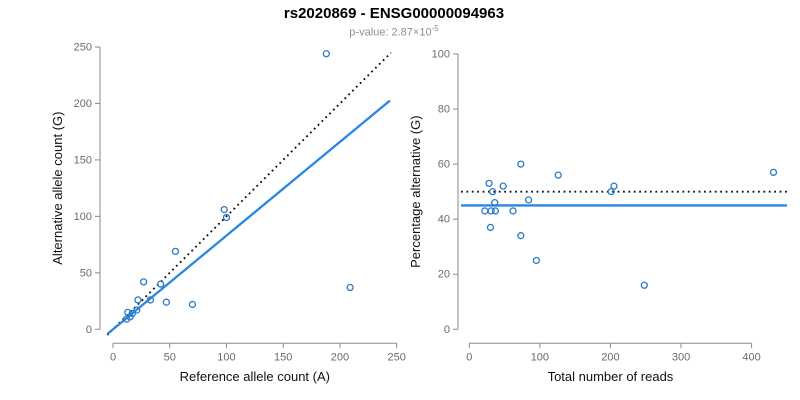 This screenshot has width=800, height=400. What do you see at coordinates (83, 104) in the screenshot?
I see `y-tick-label: 200` at bounding box center [83, 104].